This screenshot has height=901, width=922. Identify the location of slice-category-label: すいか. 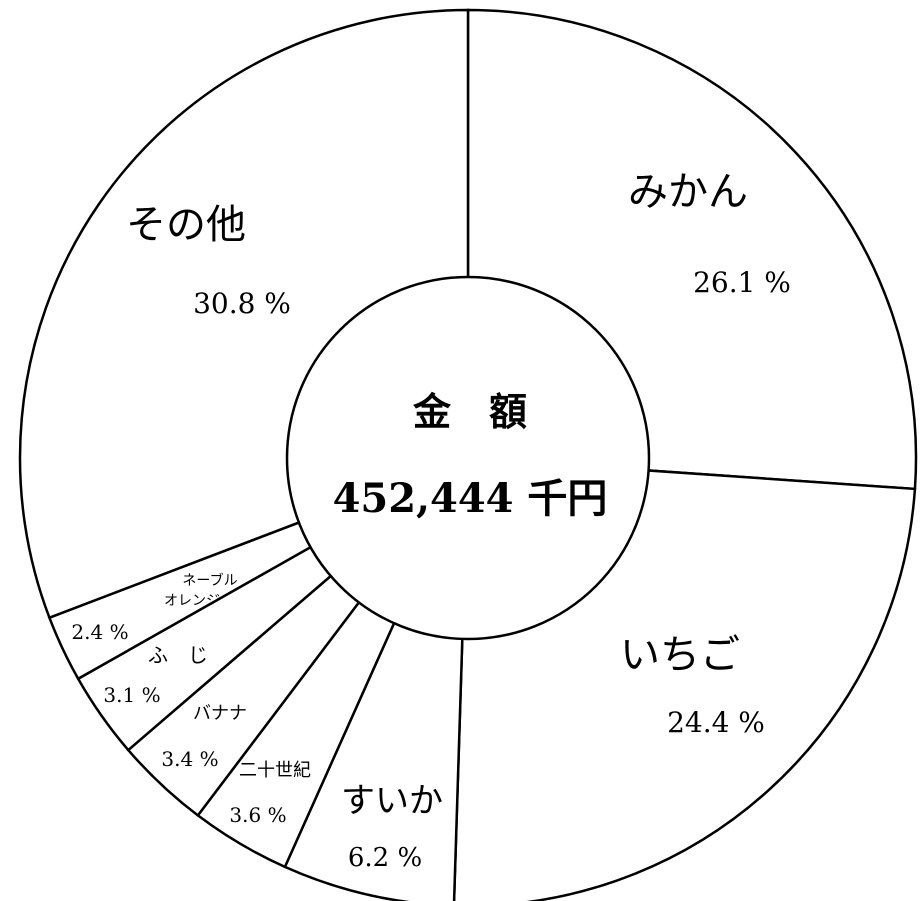
(392, 801).